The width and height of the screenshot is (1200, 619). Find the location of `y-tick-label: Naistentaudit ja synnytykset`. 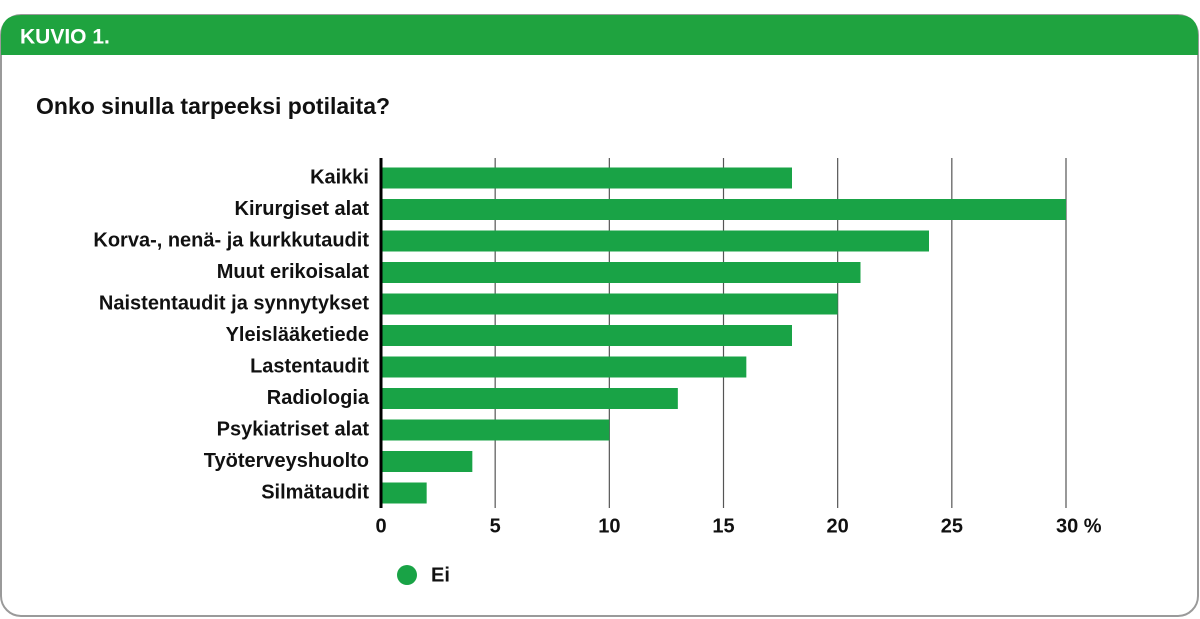

y-tick-label: Naistentaudit ja synnytykset is located at coordinates (234, 303).